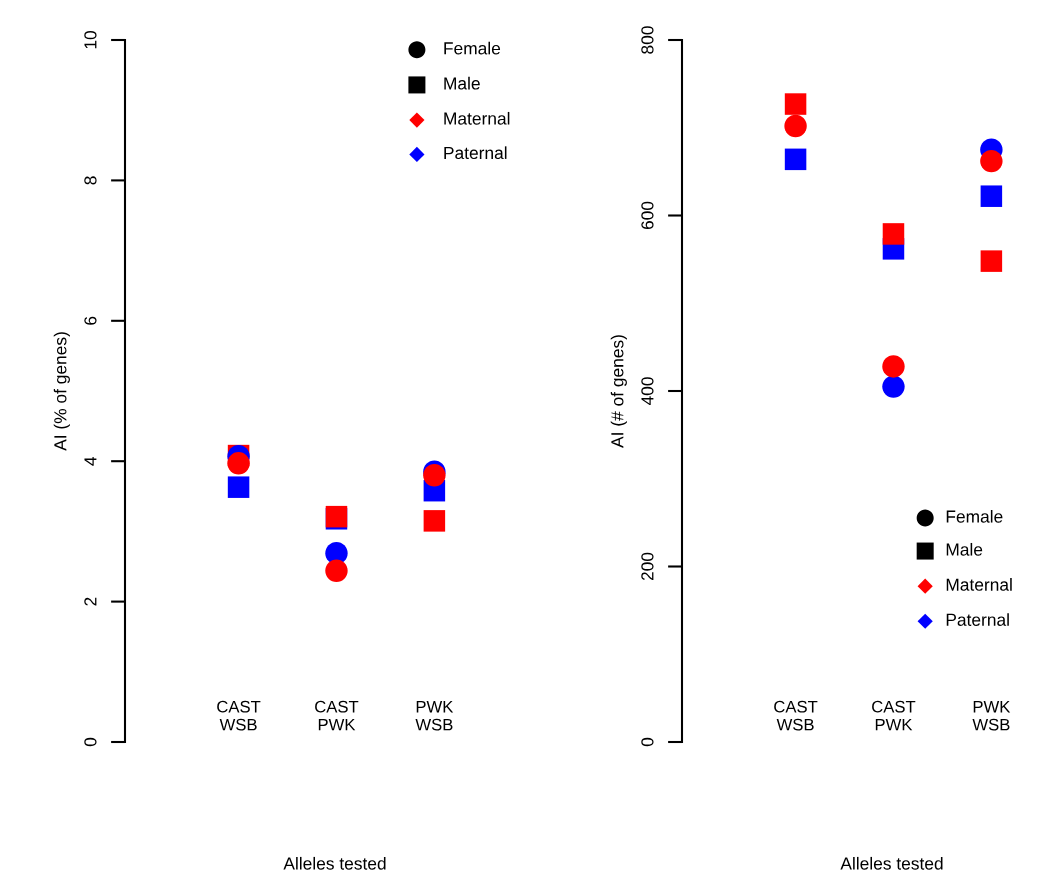 The height and width of the screenshot is (882, 1061). Describe the element at coordinates (647, 40) in the screenshot. I see `y-tick-label: 800` at that location.